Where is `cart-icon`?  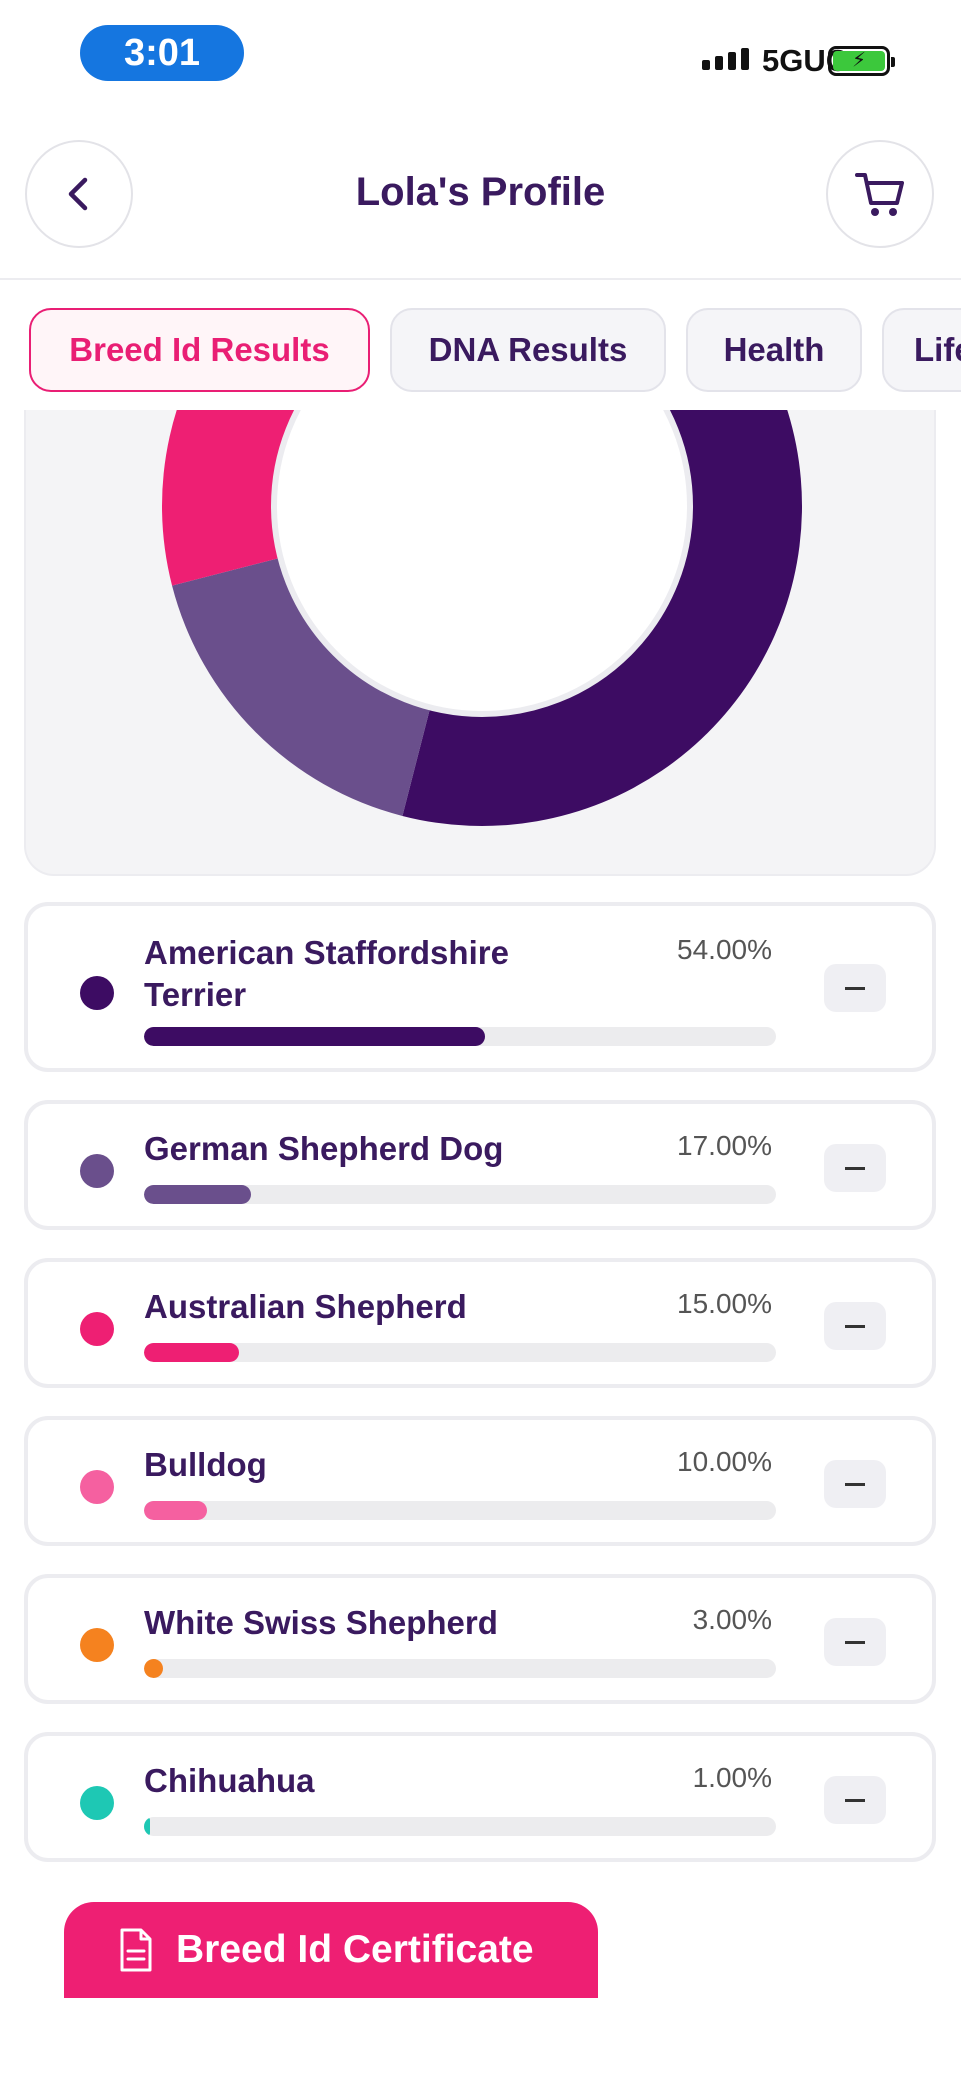
cart-icon is located at coordinates (879, 194).